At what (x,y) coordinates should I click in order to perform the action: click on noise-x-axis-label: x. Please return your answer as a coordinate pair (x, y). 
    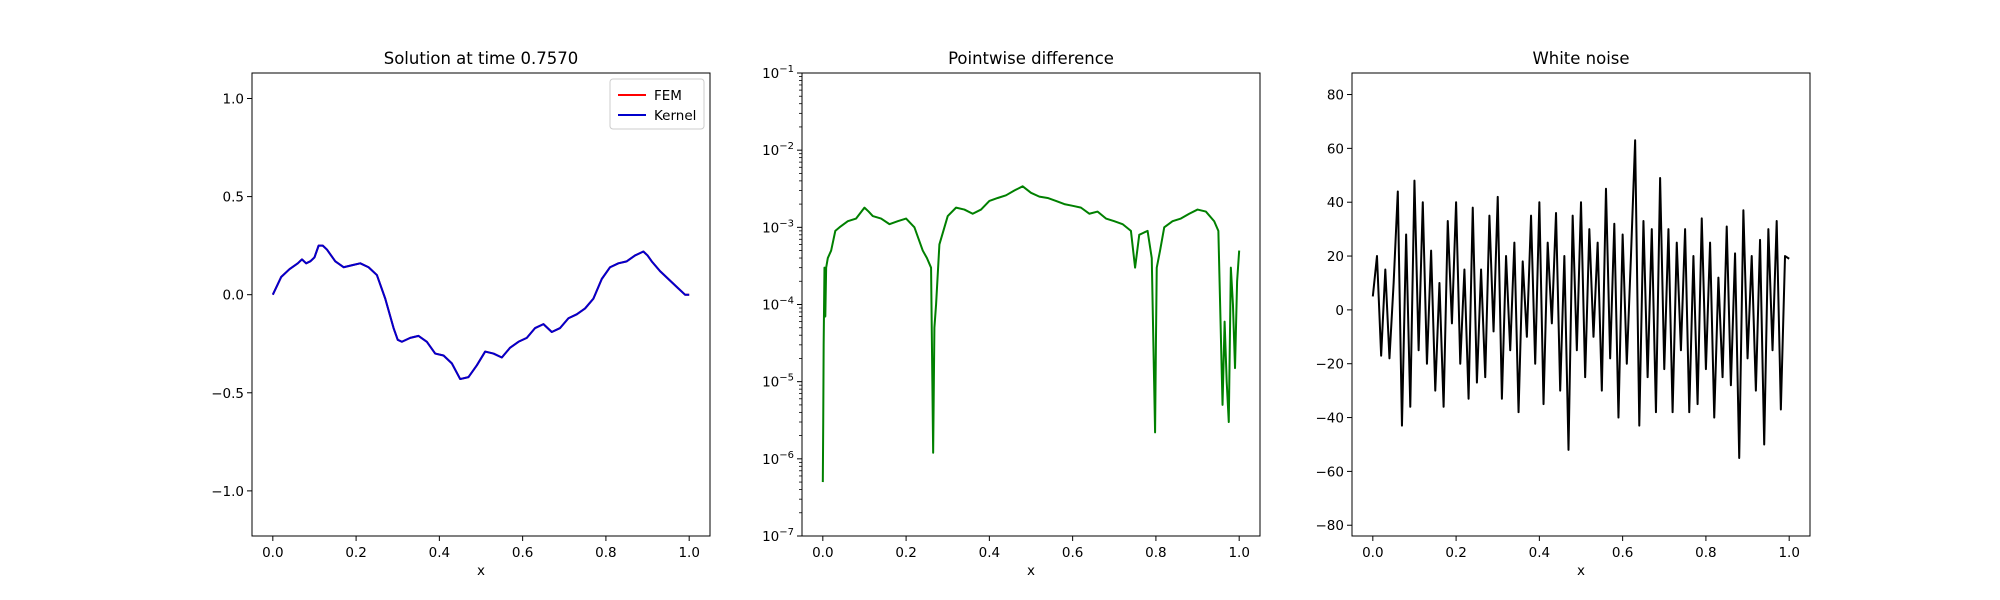
    Looking at the image, I should click on (1581, 571).